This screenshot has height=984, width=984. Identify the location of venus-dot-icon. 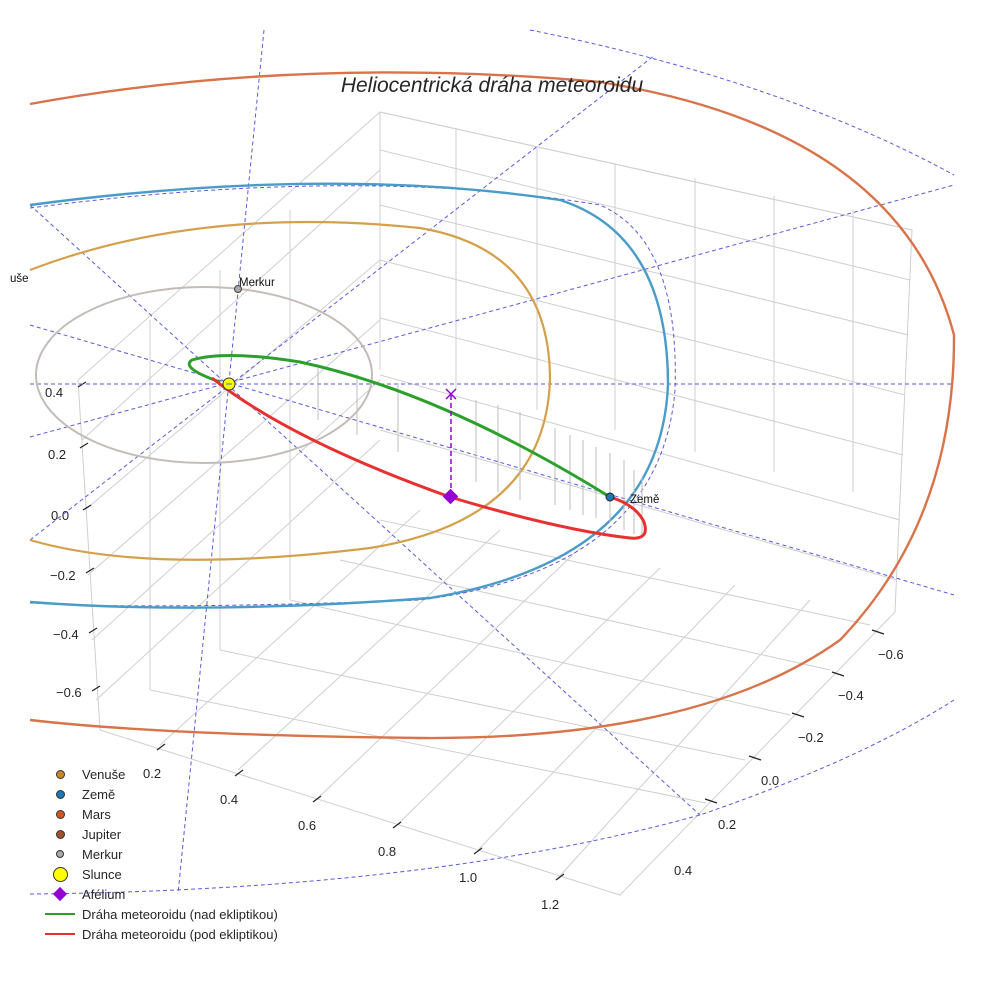
(60, 774).